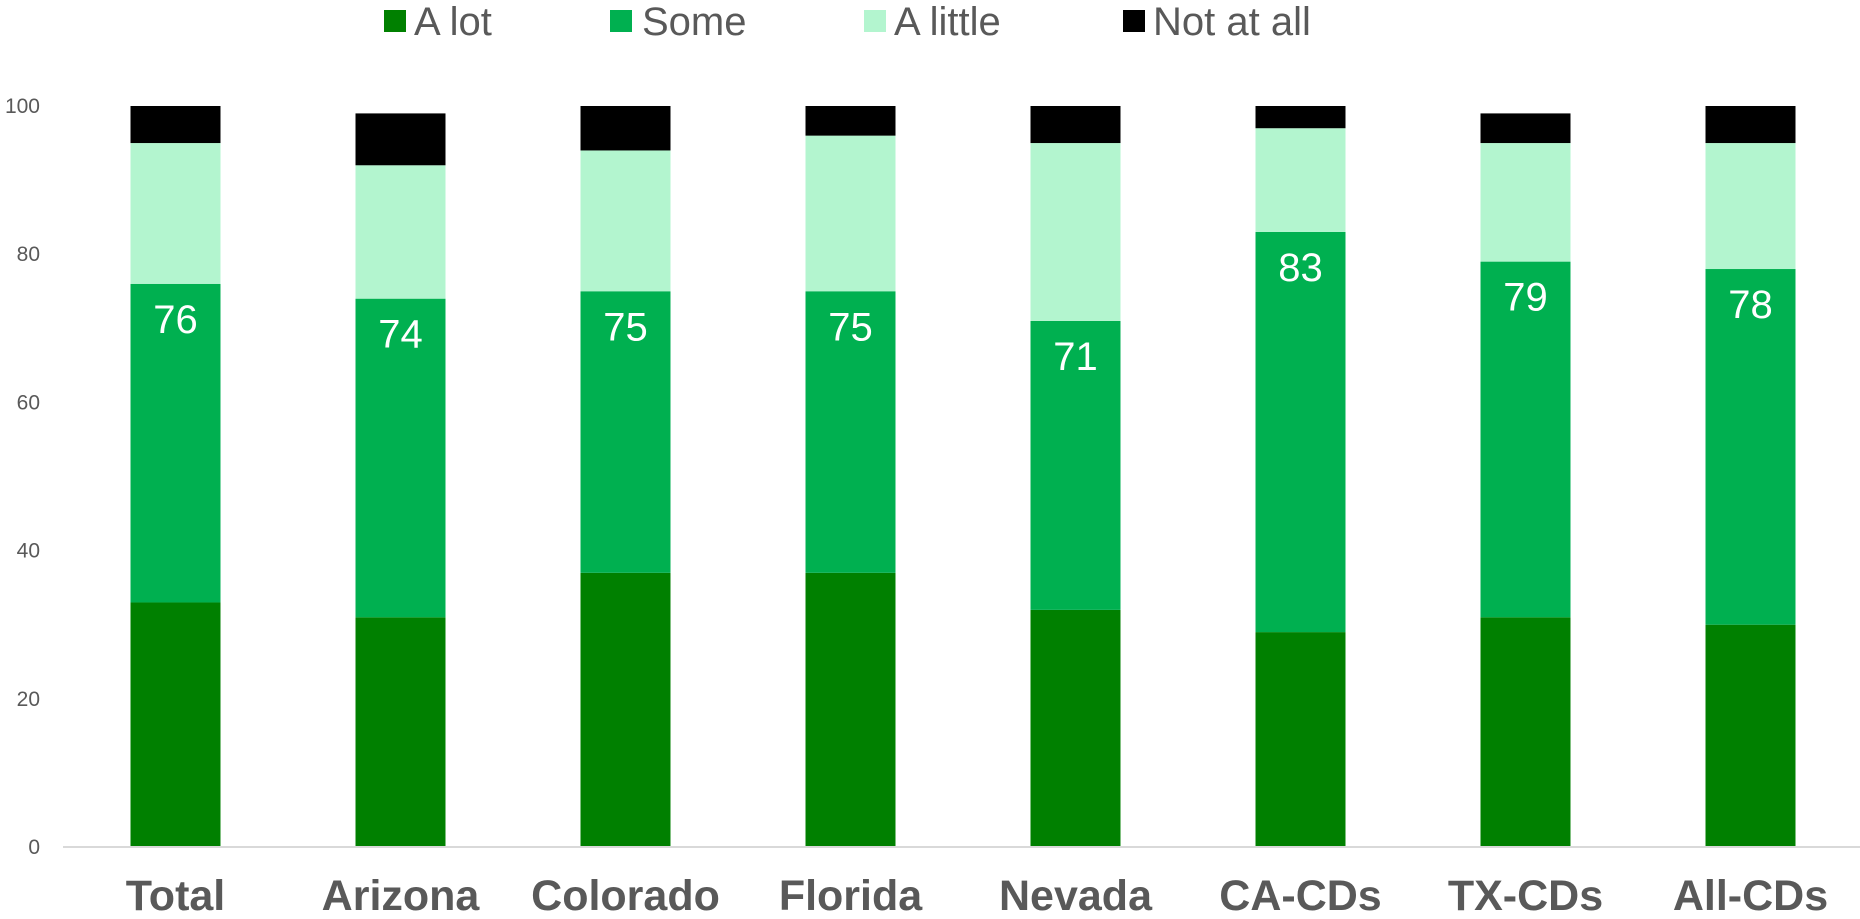  What do you see at coordinates (22, 477) in the screenshot?
I see `y-axis: 0 20 40 60 80 100` at bounding box center [22, 477].